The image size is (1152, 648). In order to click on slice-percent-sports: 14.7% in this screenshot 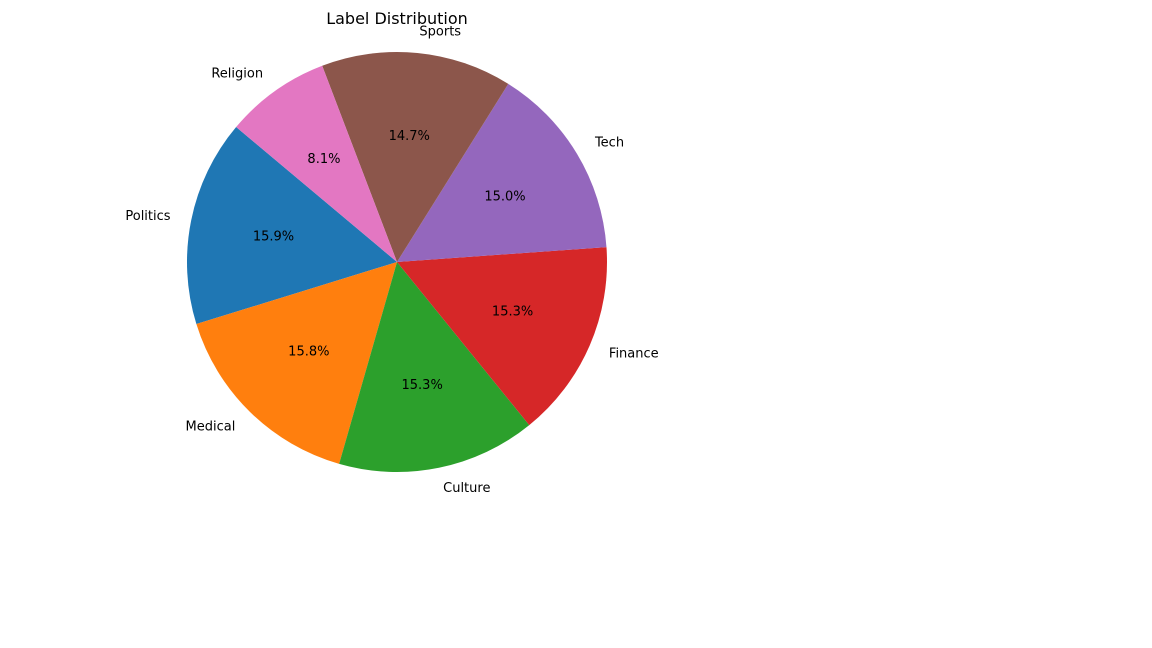, I will do `click(409, 136)`.